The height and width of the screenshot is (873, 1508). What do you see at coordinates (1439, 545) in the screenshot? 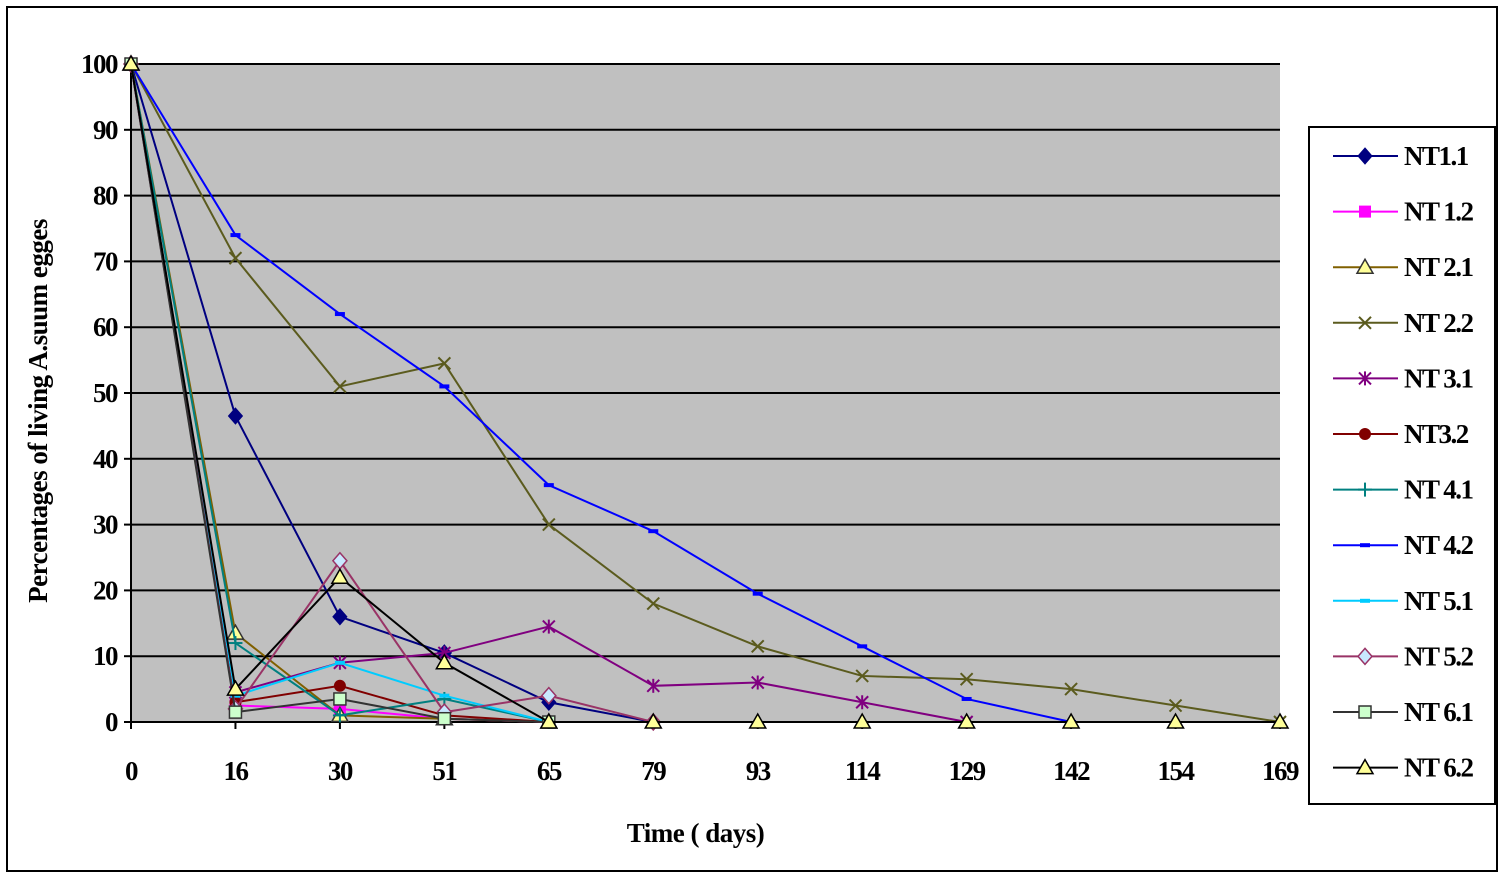
I see `legend-label: NT 4.2` at bounding box center [1439, 545].